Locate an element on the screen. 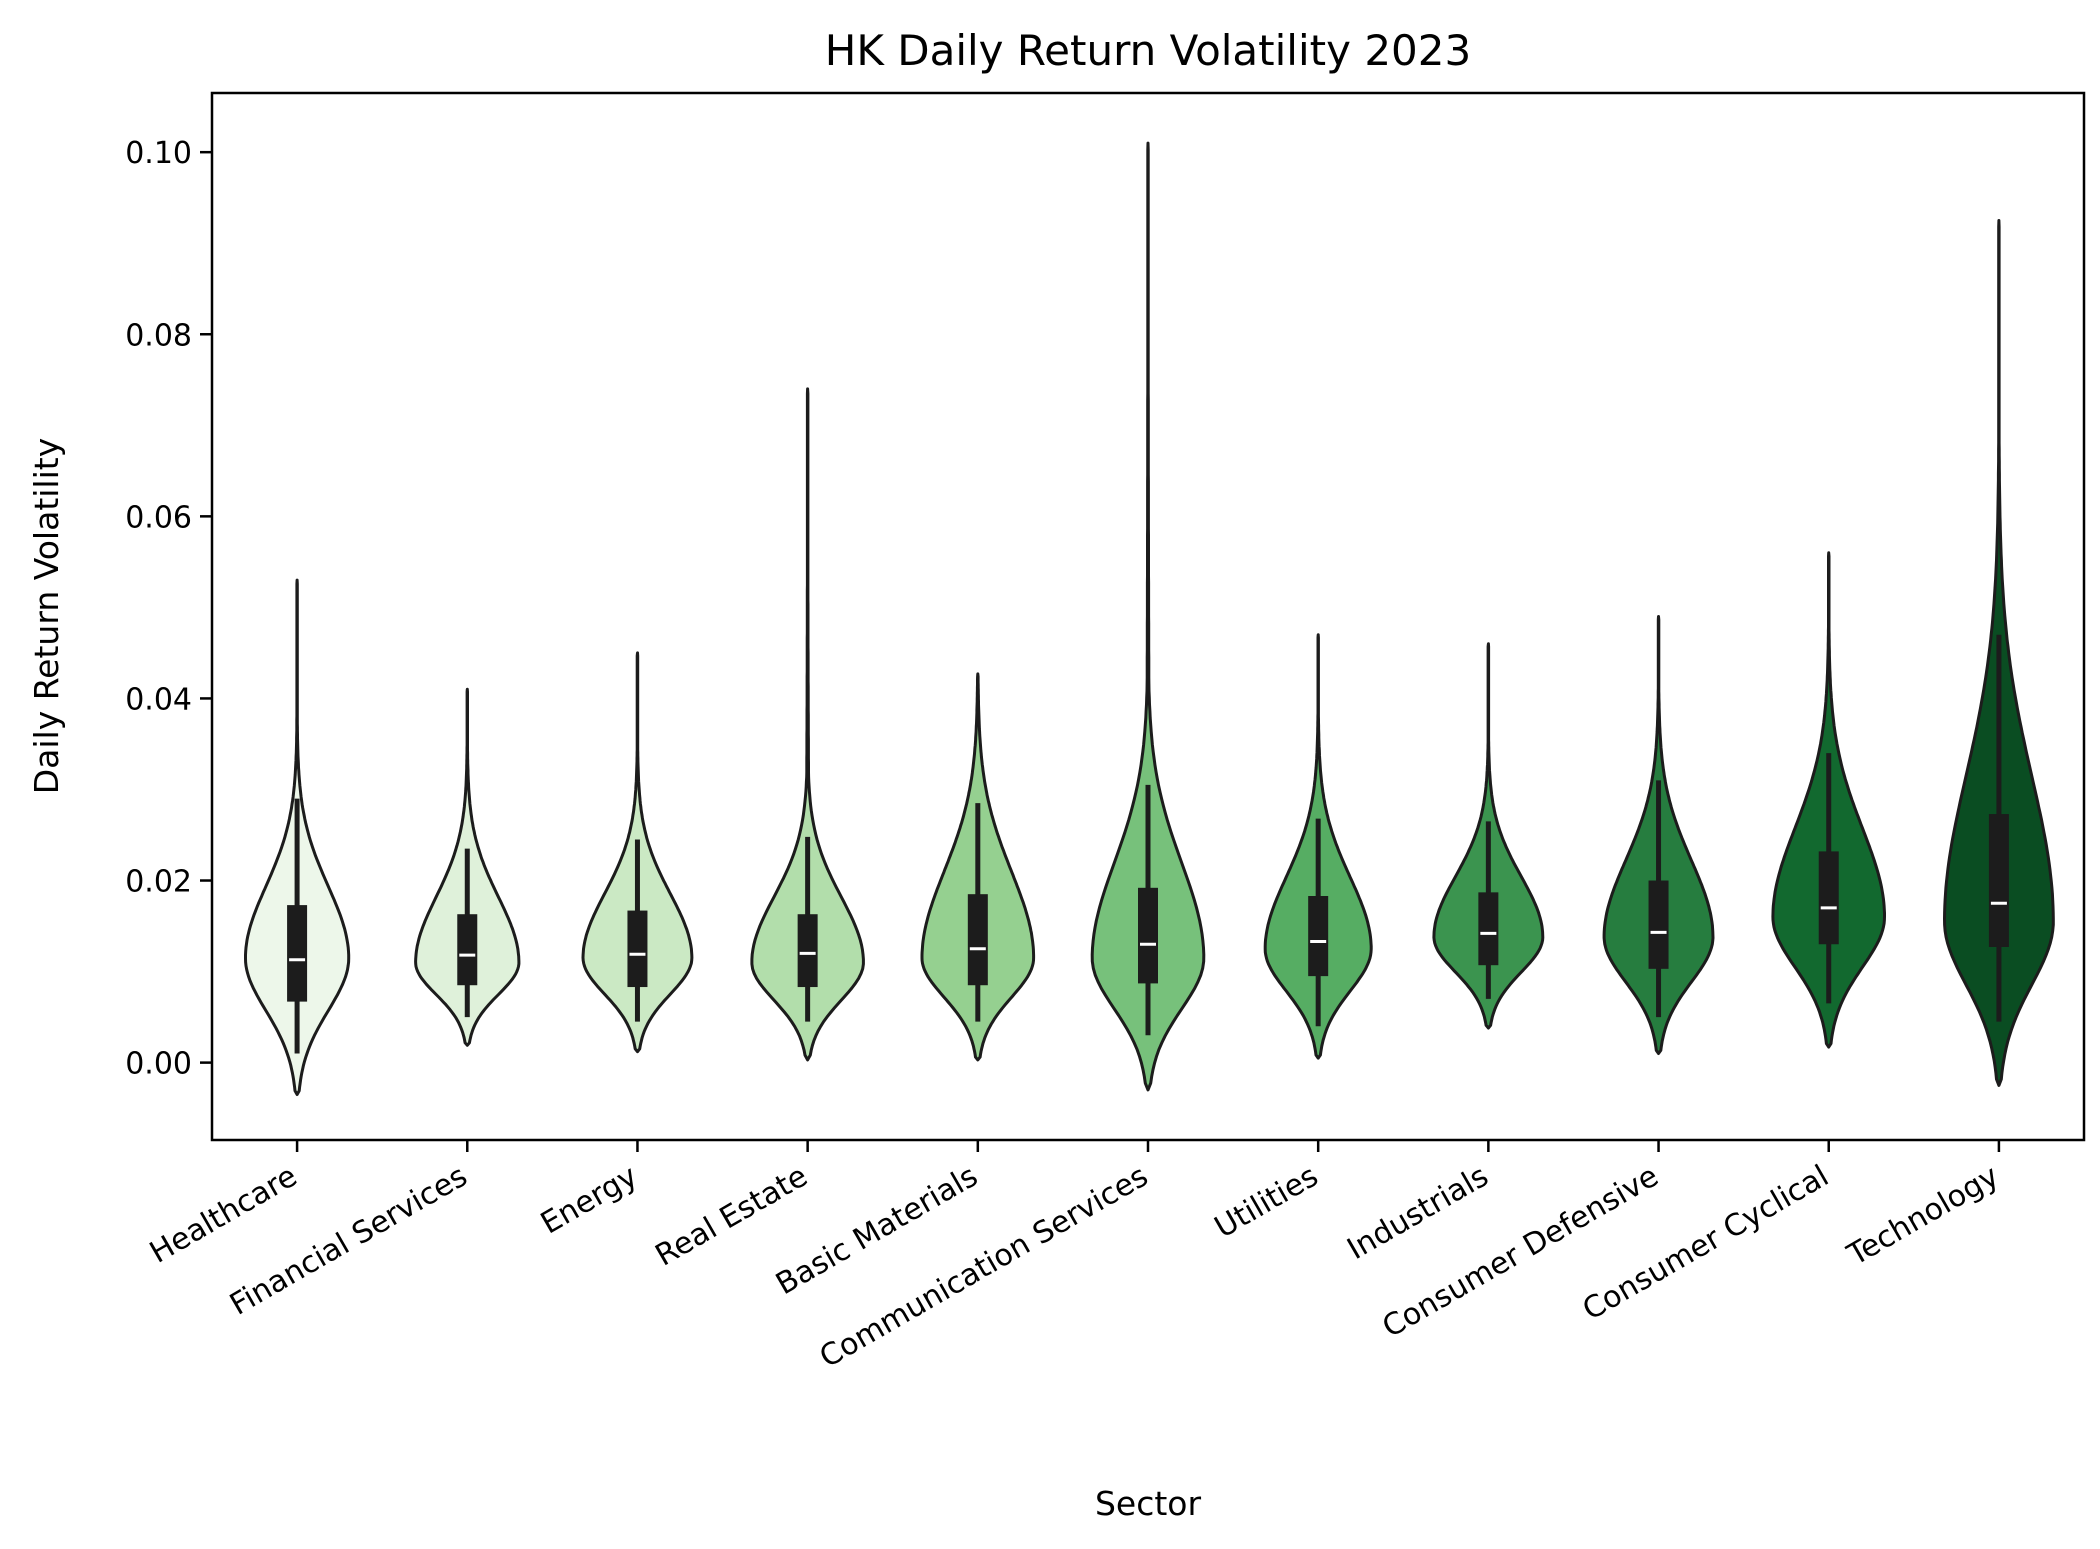 This screenshot has height=1549, width=2100. y-tick-label: 0.00 is located at coordinates (158, 1064).